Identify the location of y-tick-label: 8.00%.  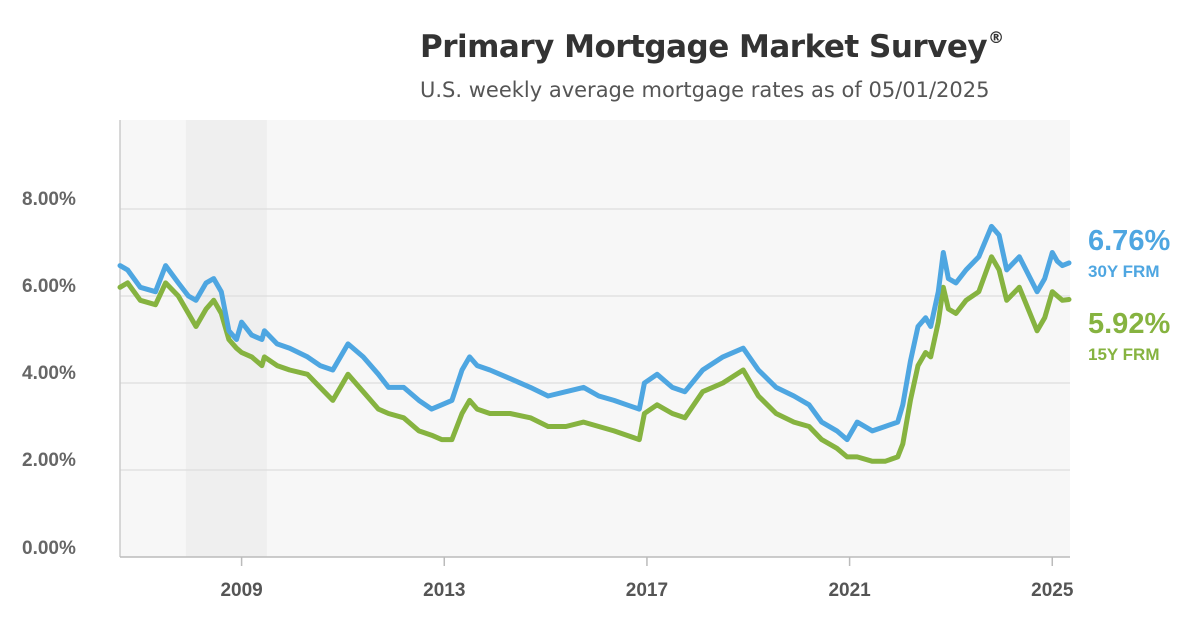
(49, 199).